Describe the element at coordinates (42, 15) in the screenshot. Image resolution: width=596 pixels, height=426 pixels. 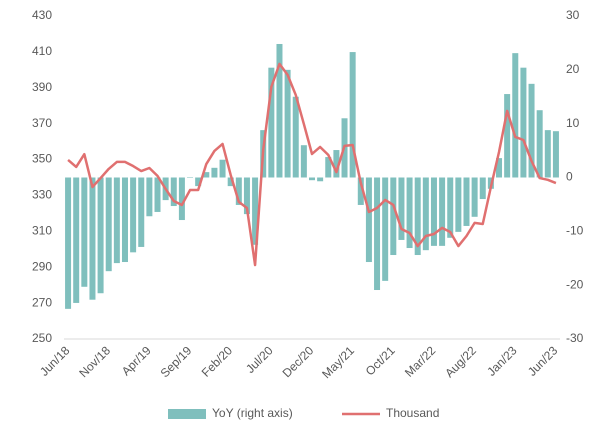
I see `y-tick-label: 430` at that location.